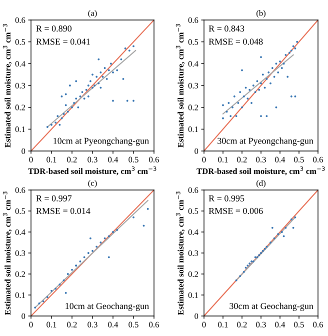  I want to click on chart-title: (d), so click(261, 184).